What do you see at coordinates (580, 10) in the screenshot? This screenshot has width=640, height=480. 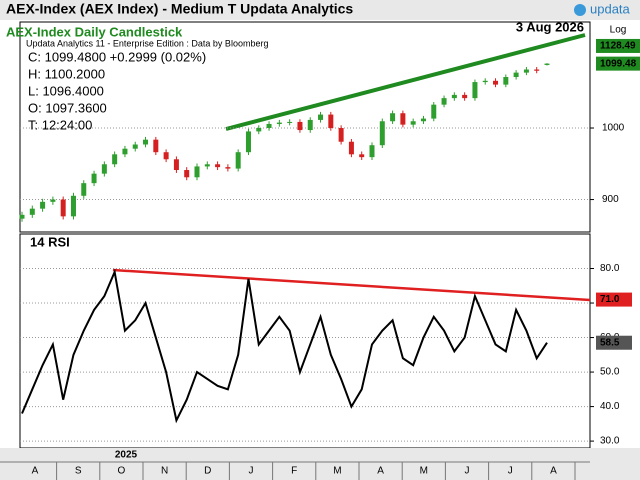 I see `logo-icon` at bounding box center [580, 10].